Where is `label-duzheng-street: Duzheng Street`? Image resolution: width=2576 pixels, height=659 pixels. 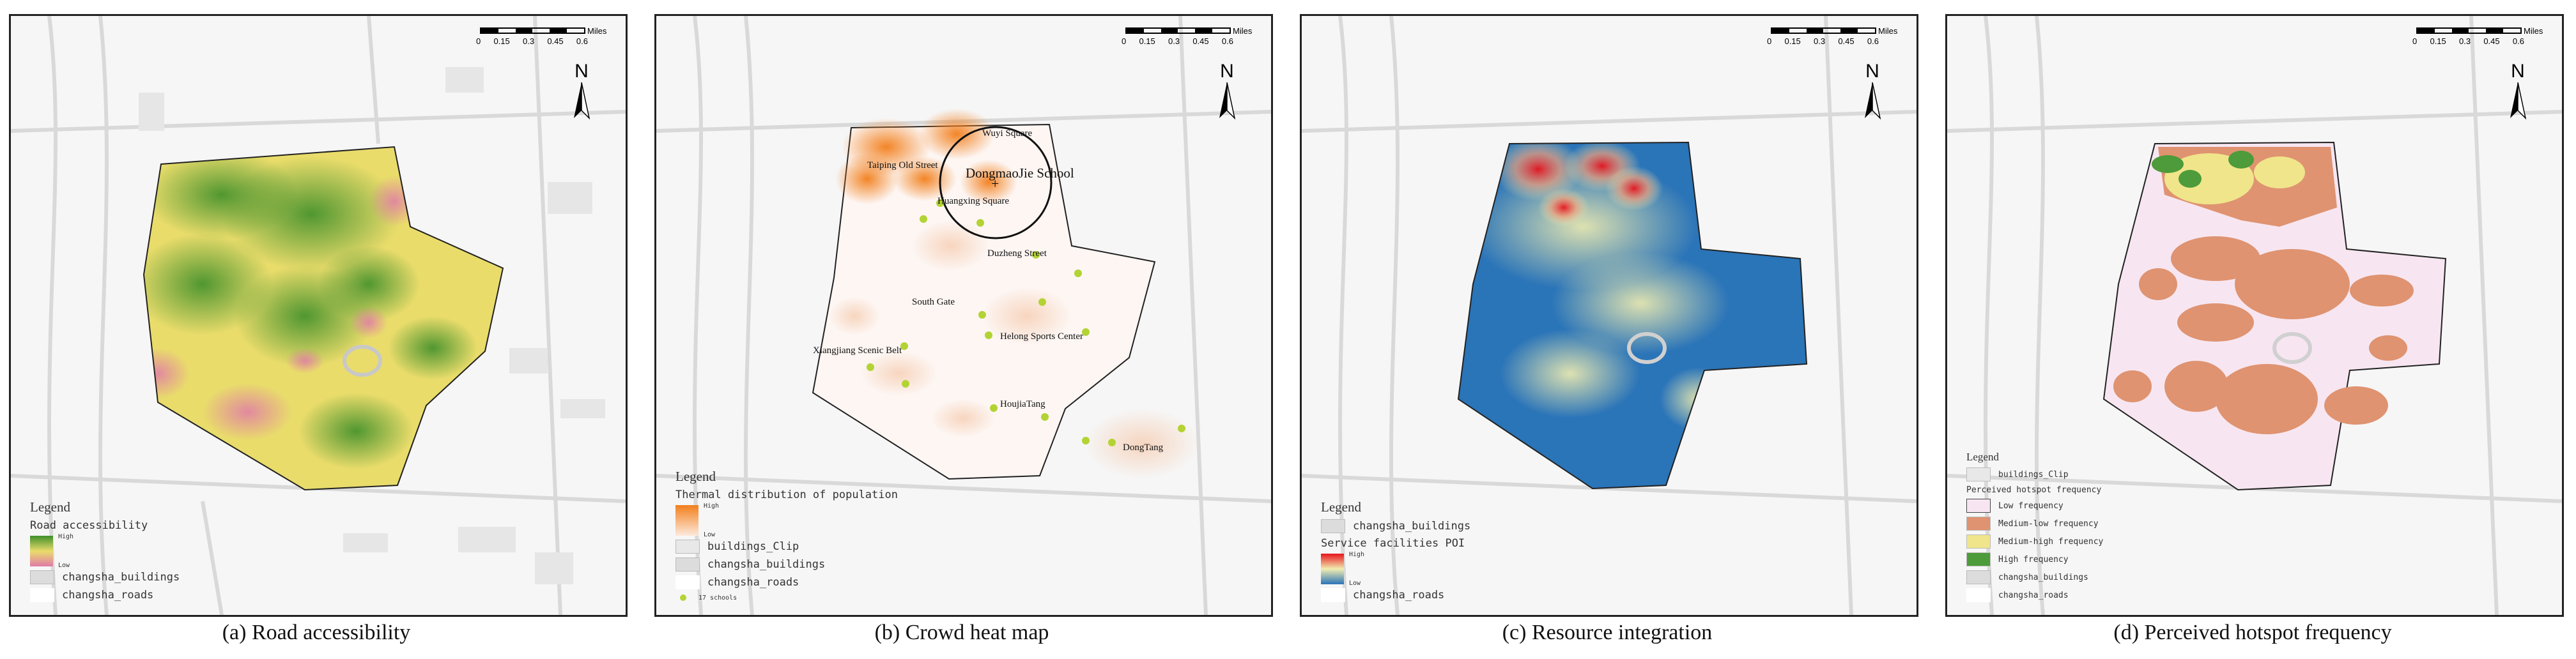 label-duzheng-street: Duzheng Street is located at coordinates (1017, 253).